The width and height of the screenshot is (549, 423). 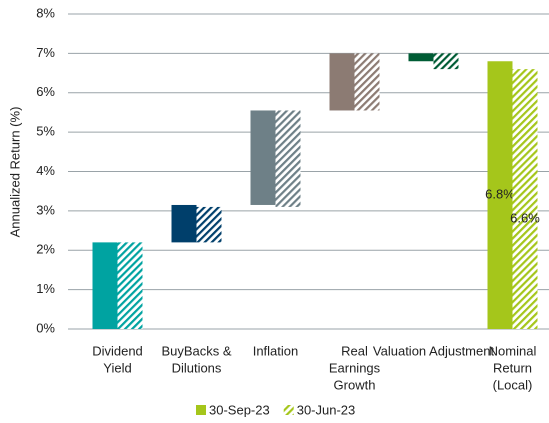 I want to click on data-label: 6.8%, so click(x=500, y=194).